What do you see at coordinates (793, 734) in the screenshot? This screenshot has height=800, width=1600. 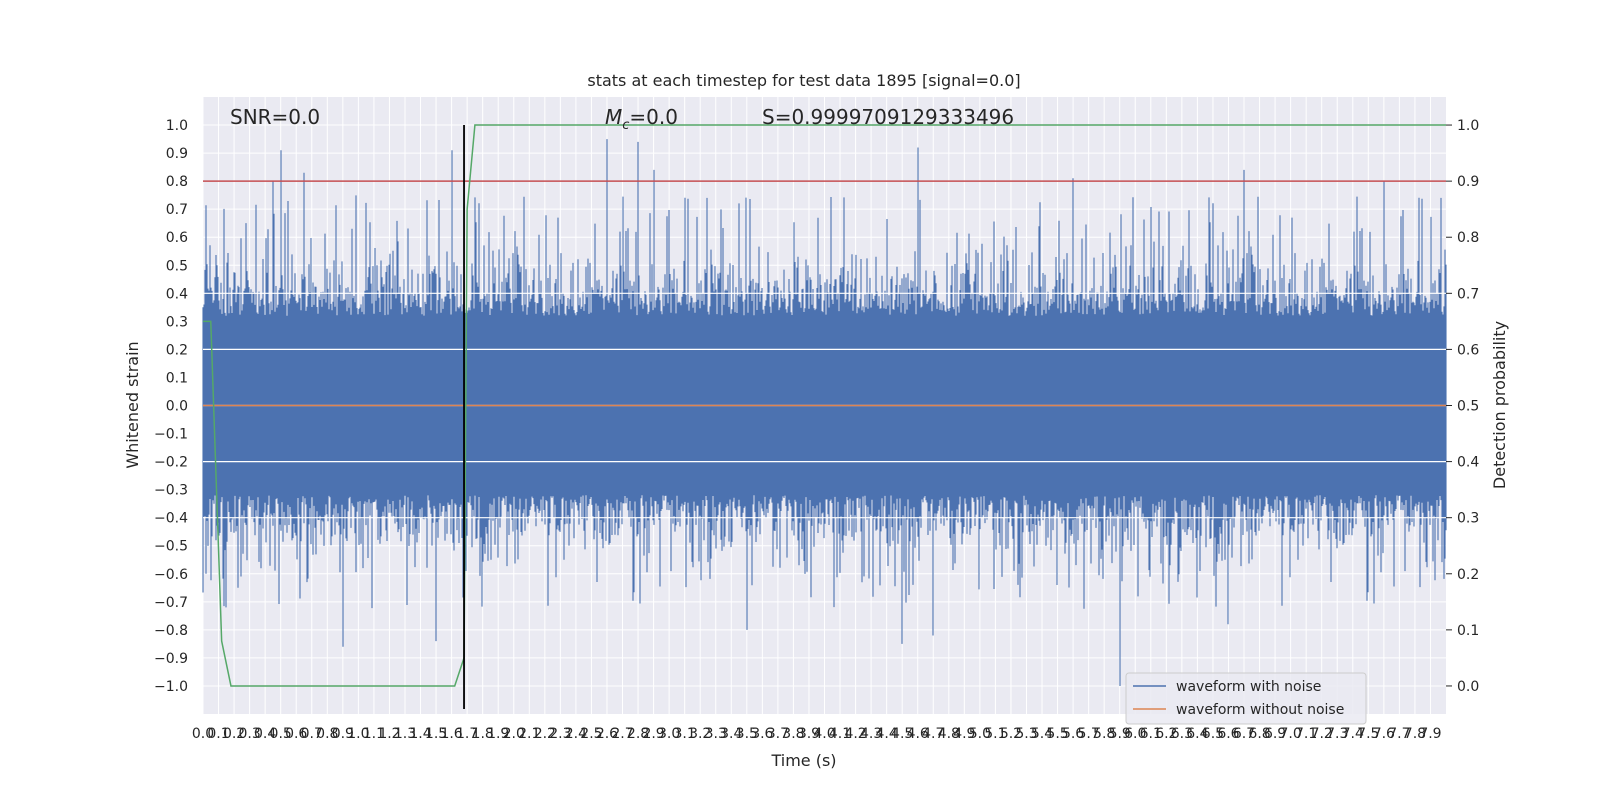 I see `x-tick-label: 3.8` at bounding box center [793, 734].